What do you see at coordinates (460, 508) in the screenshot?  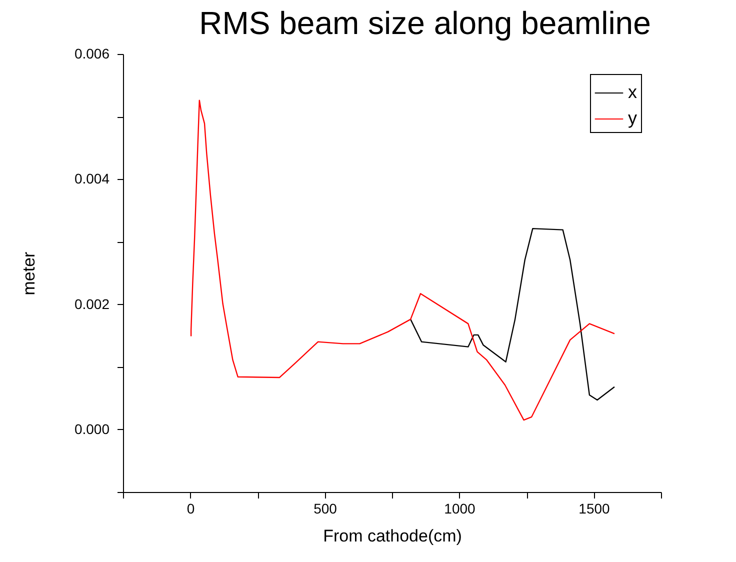 I see `x-tick-label: 1000` at bounding box center [460, 508].